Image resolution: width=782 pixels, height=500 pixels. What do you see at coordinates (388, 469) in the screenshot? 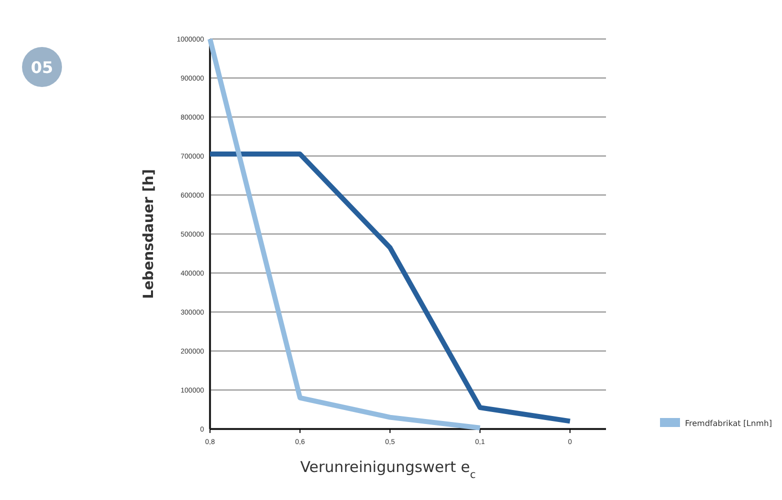
I see `x-axis-title: Verunreinigungswert e$_{c}$` at bounding box center [388, 469].